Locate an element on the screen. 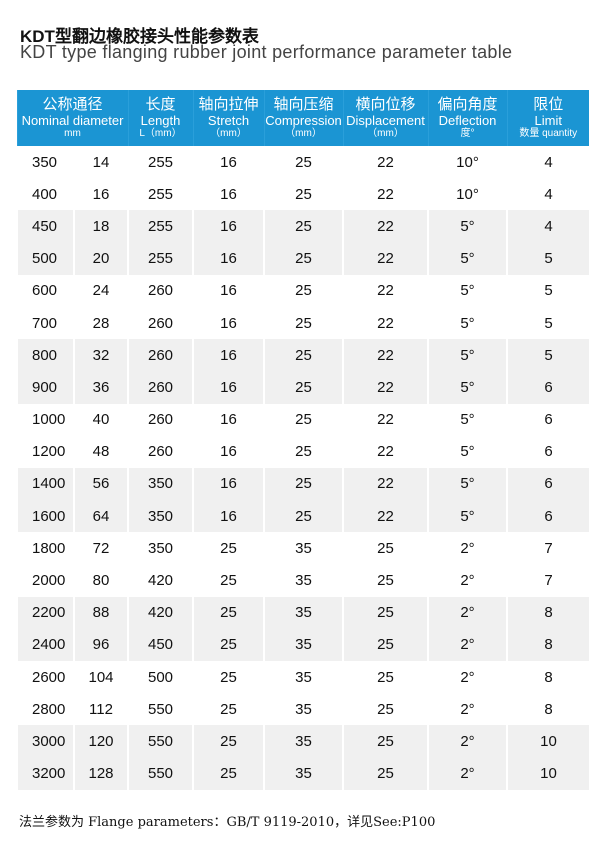  table-cell: 1400 is located at coordinates (45, 484).